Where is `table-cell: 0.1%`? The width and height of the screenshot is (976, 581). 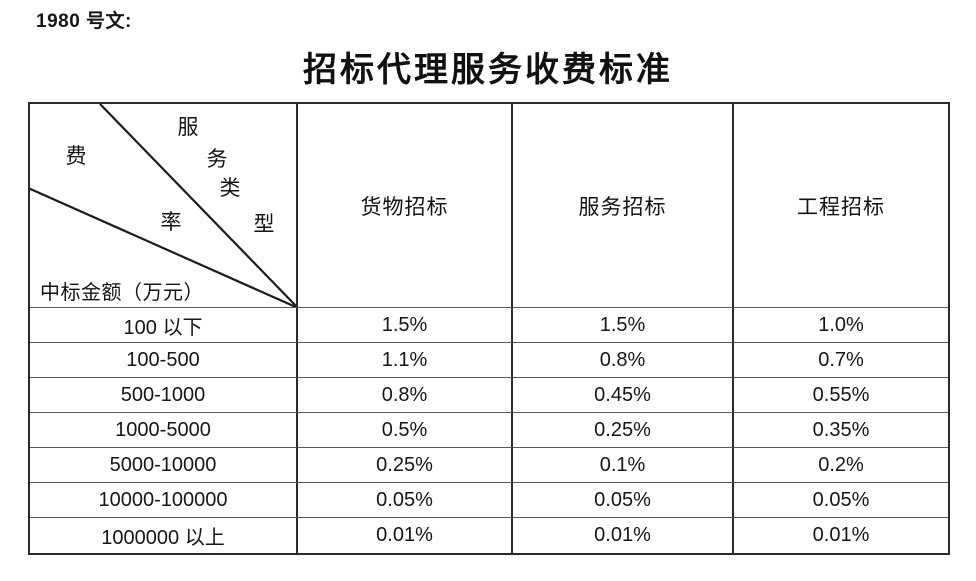
table-cell: 0.1% is located at coordinates (623, 465).